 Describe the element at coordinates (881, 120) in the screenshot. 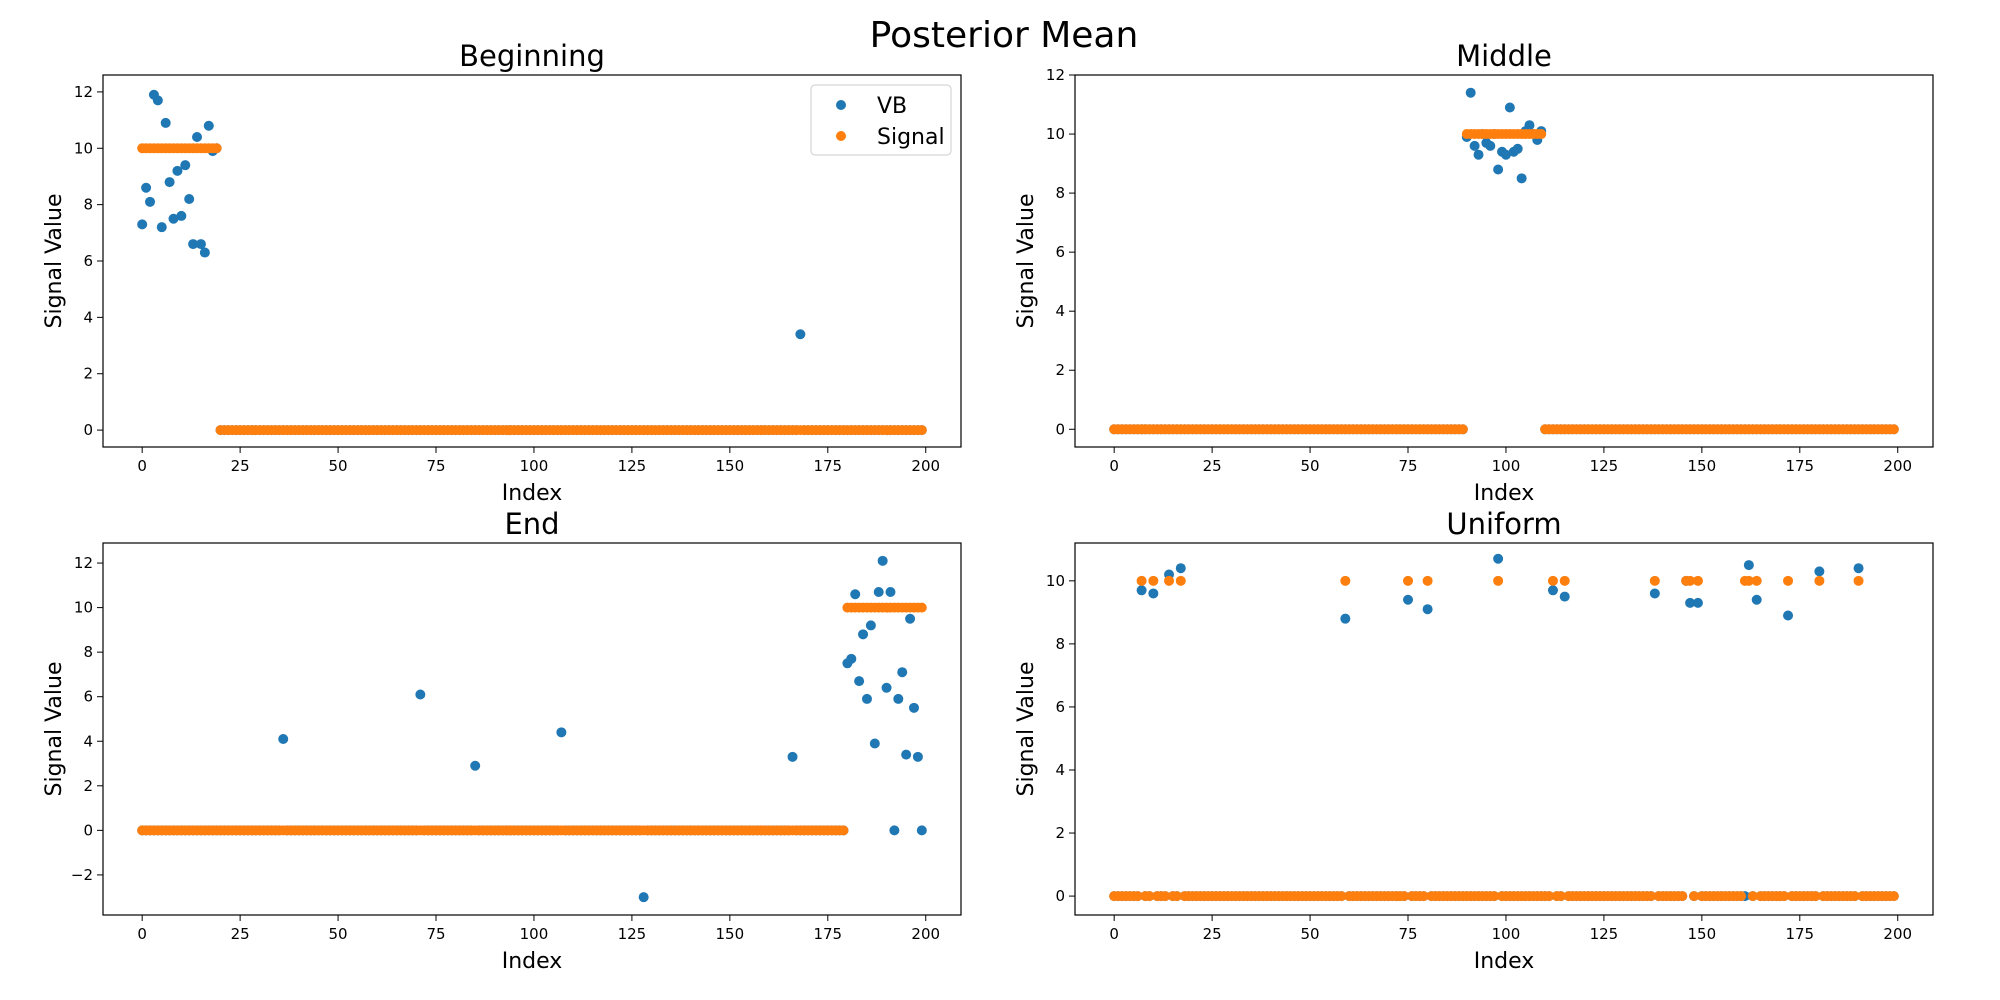

I see `legend: VB Signal` at that location.